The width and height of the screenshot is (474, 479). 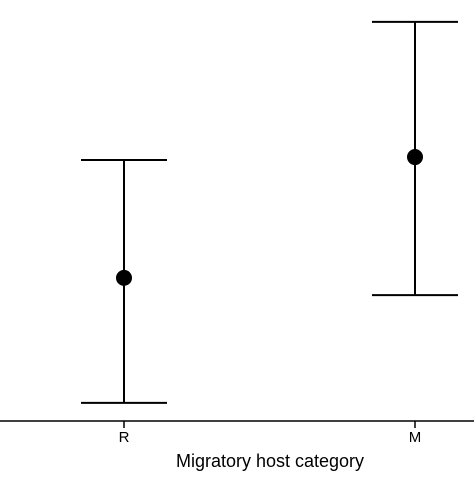 What do you see at coordinates (124, 437) in the screenshot?
I see `x-tick-label: R` at bounding box center [124, 437].